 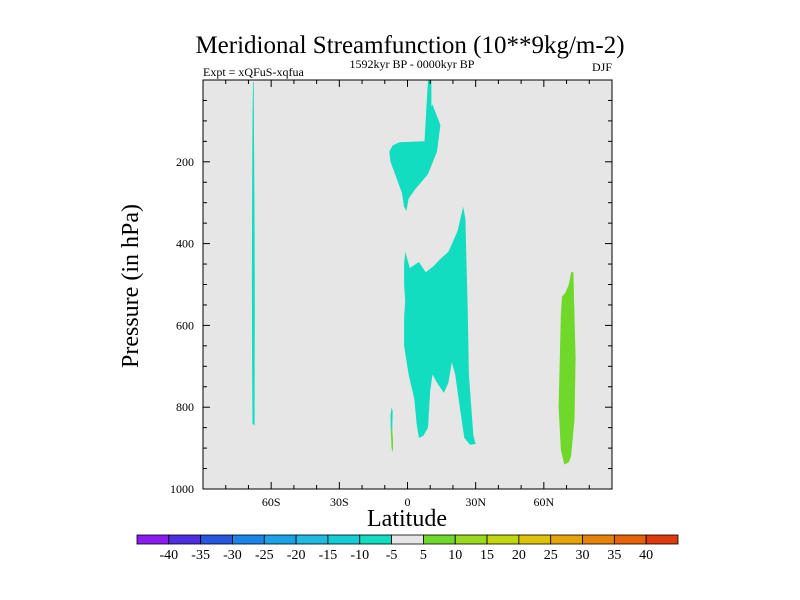 I want to click on y-tick-label: 400, so click(x=185, y=244).